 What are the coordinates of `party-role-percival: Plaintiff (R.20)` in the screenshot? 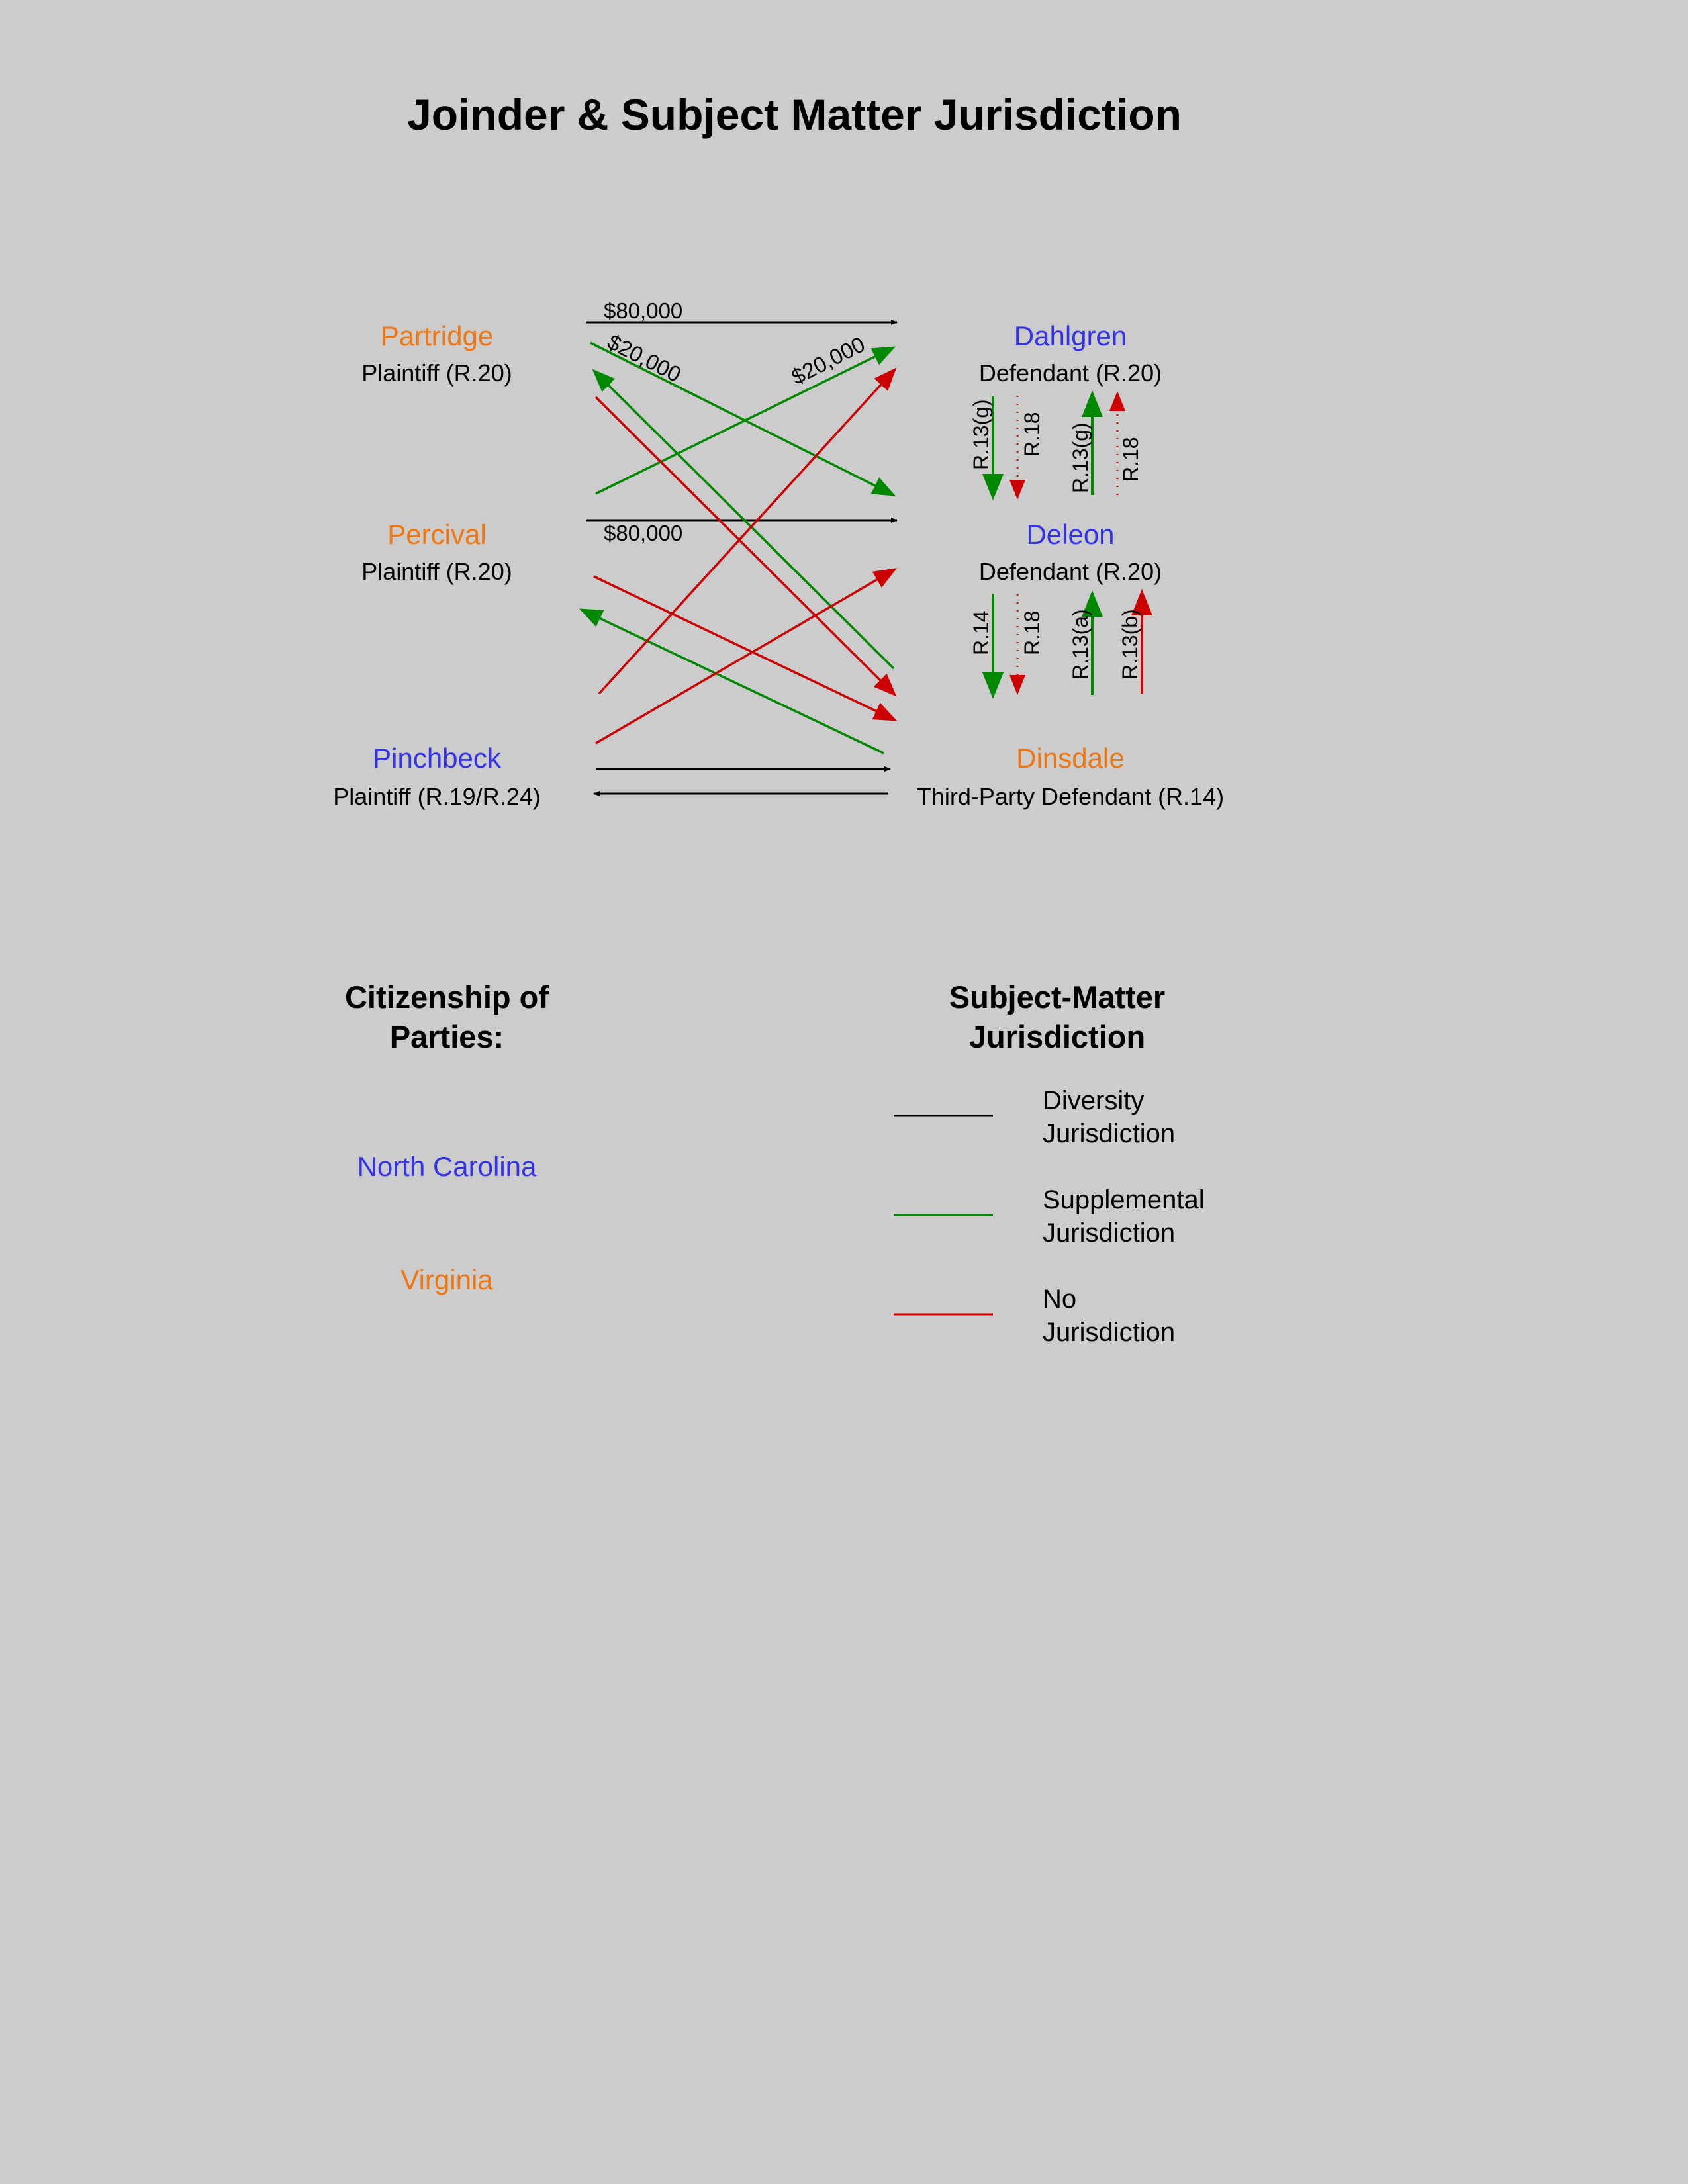 It's located at (436, 571).